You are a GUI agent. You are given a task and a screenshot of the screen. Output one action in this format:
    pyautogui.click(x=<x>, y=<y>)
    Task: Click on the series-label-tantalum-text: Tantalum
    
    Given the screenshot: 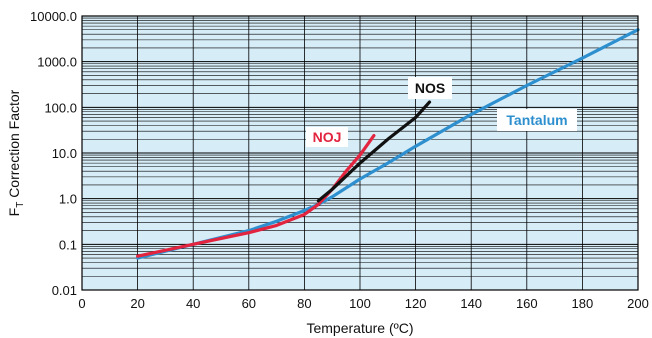 What is the action you would take?
    pyautogui.click(x=536, y=120)
    